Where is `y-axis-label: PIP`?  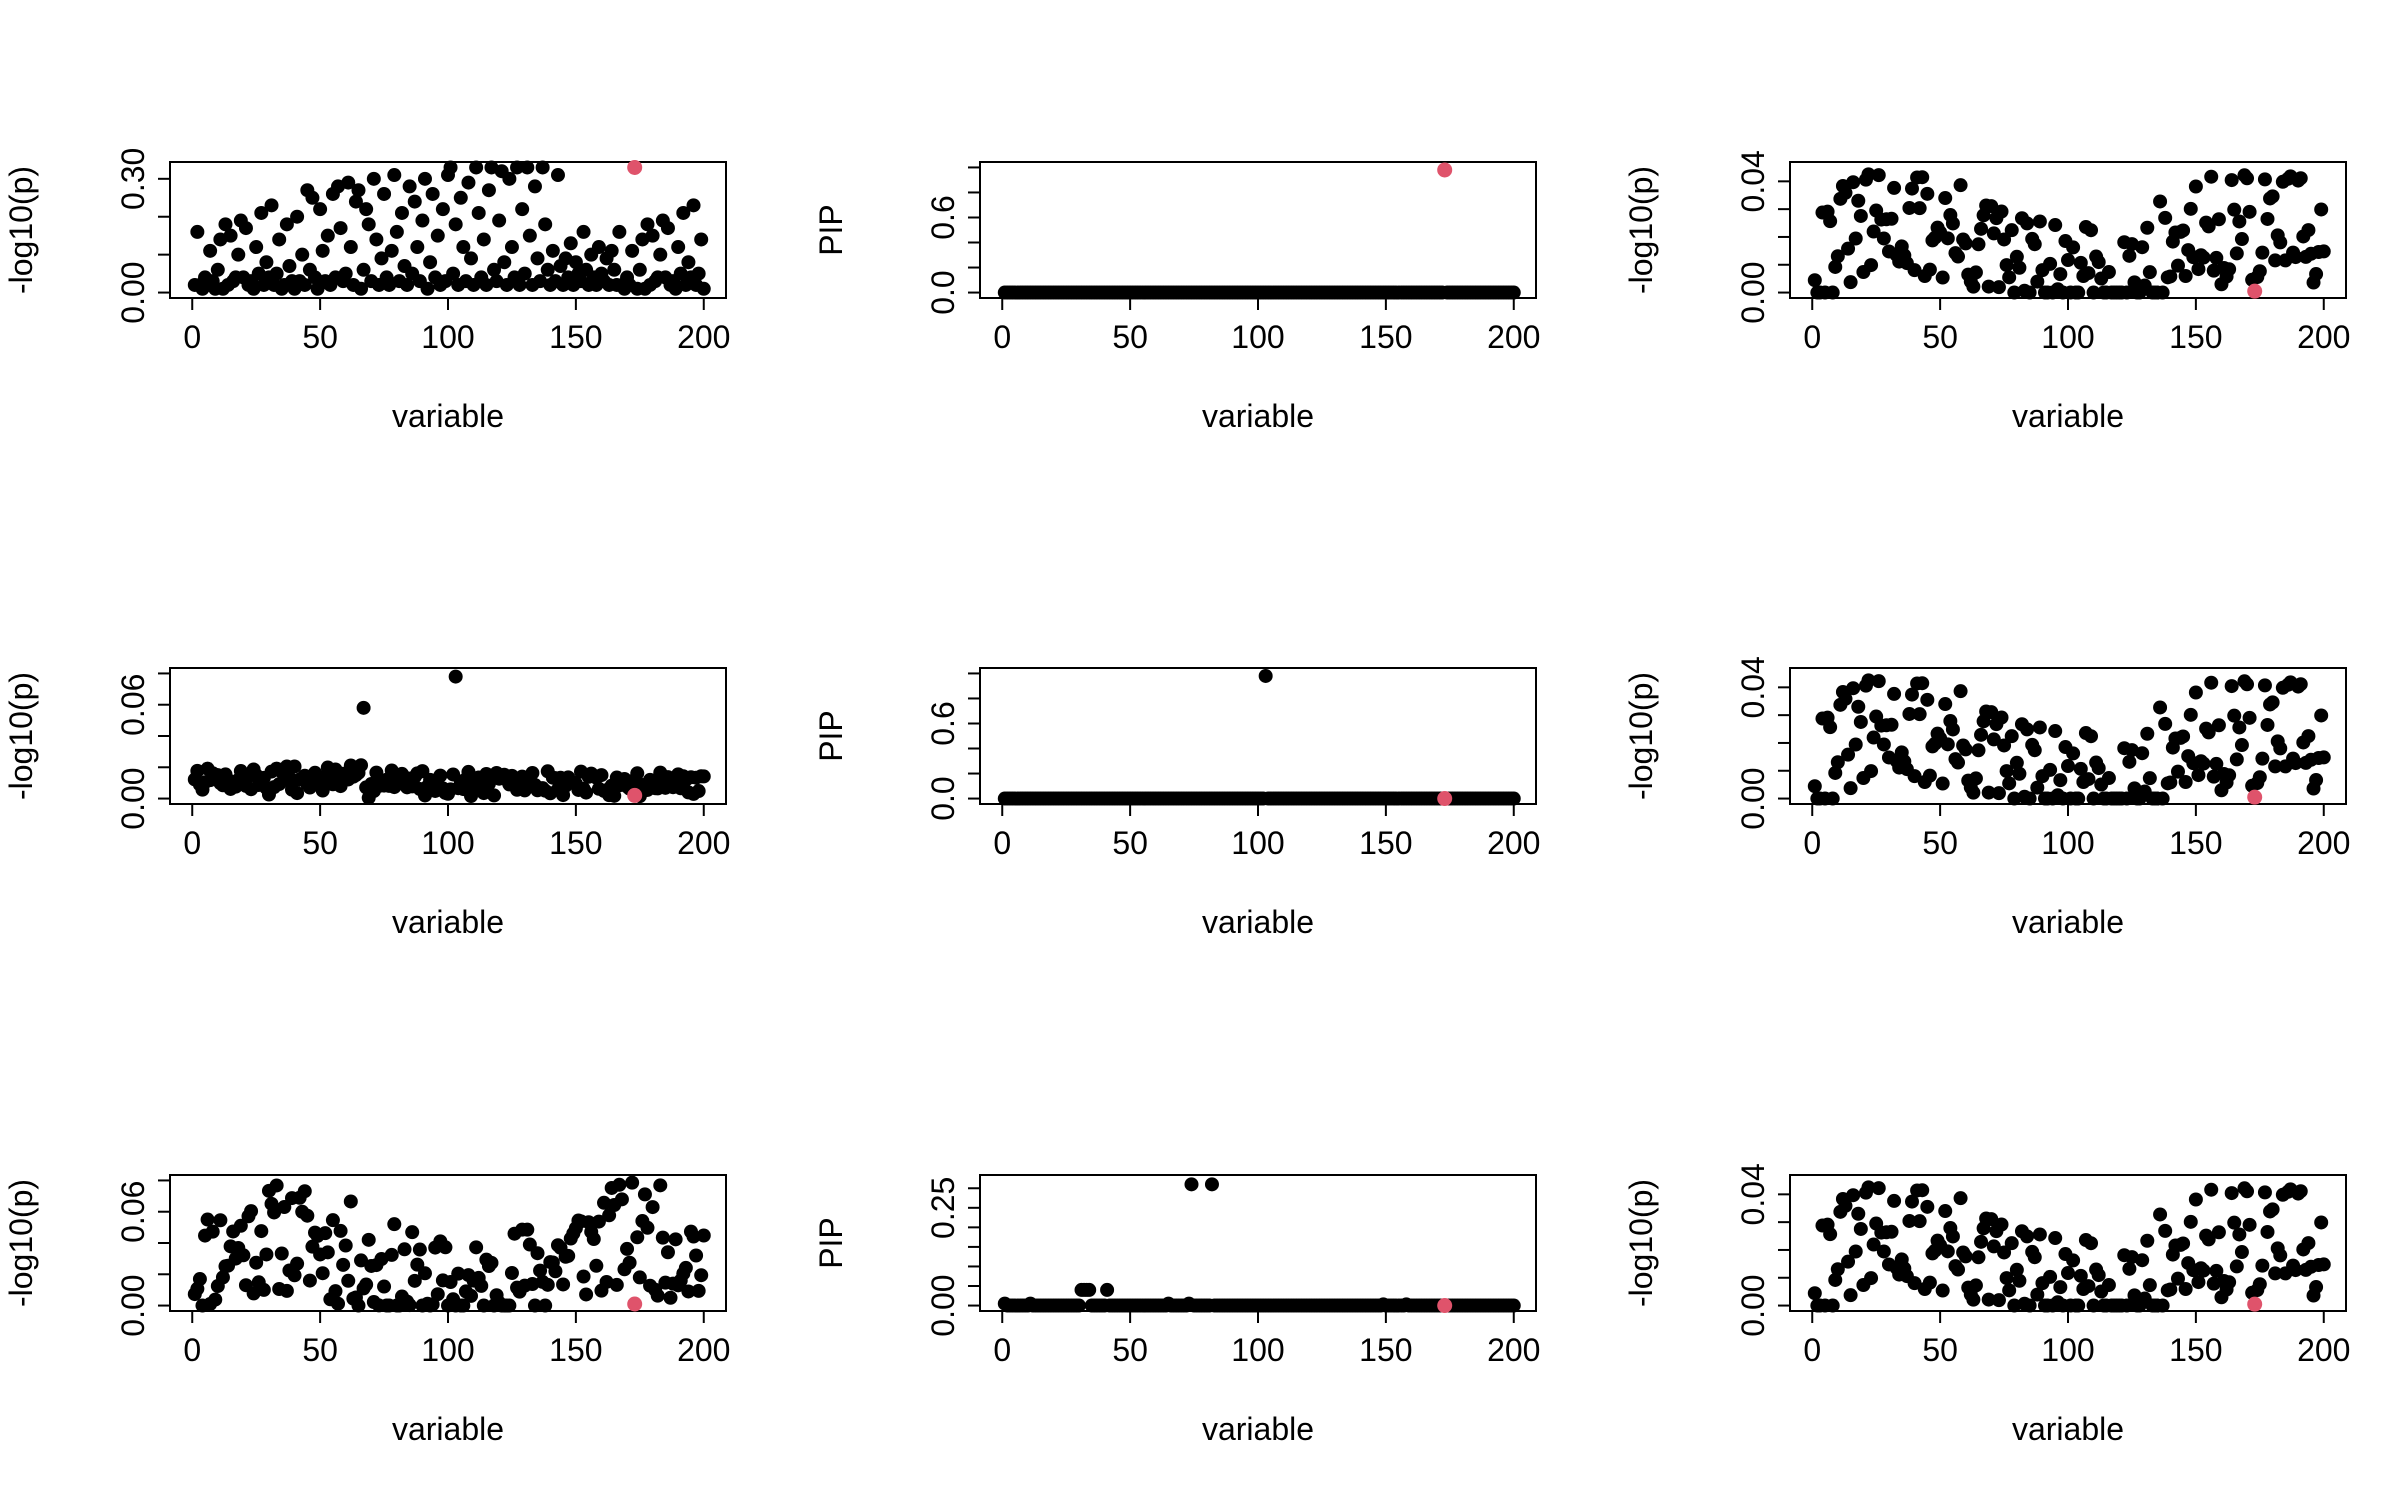
y-axis-label: PIP is located at coordinates (831, 736).